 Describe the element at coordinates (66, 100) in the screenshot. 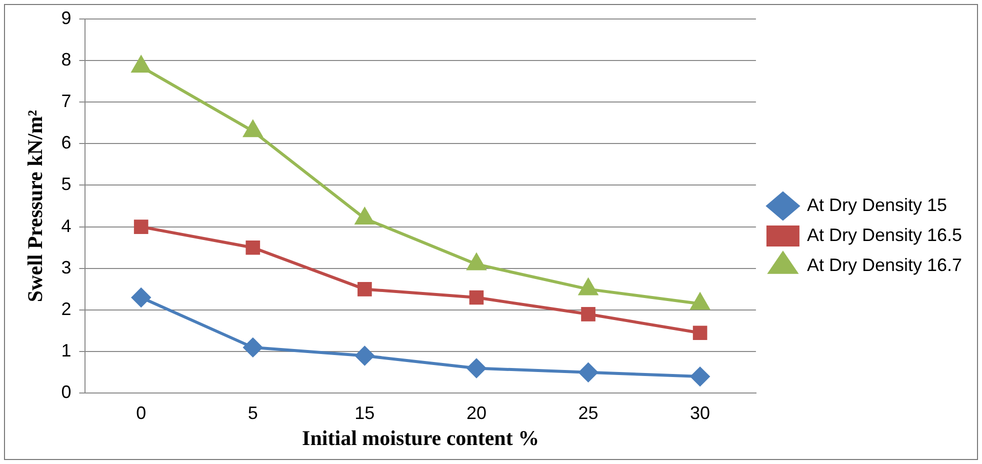

I see `y-tick-label: 7` at that location.